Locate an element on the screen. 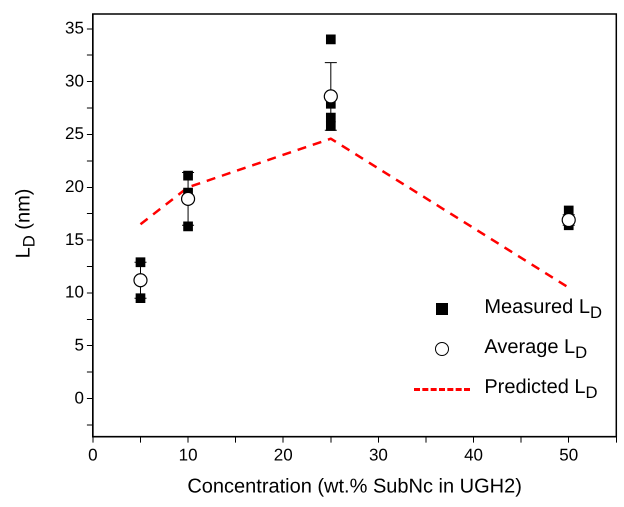 The height and width of the screenshot is (507, 624). x-tick-label: 20 is located at coordinates (283, 454).